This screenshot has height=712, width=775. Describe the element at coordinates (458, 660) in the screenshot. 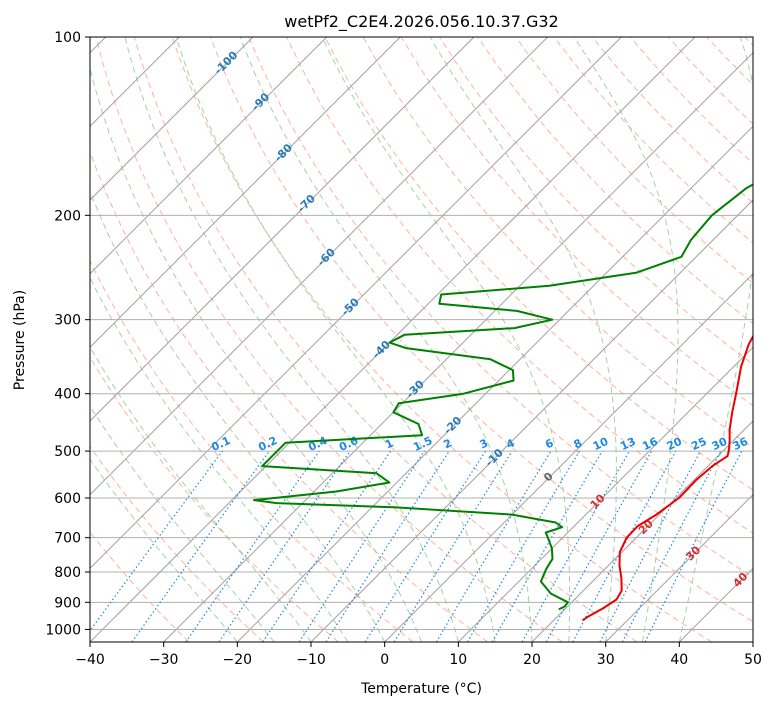

I see `x-tick-label: 10` at that location.